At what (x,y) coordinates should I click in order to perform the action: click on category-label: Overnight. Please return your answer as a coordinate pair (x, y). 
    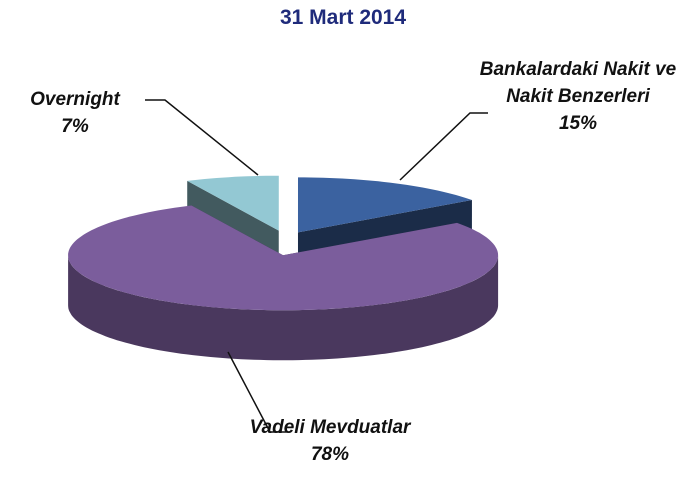
    Looking at the image, I should click on (75, 99).